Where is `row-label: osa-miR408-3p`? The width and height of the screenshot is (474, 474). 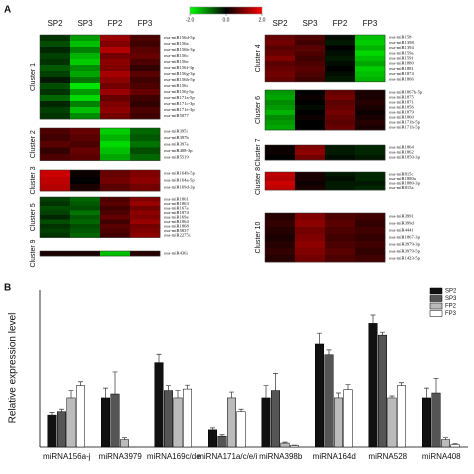 row-label: osa-miR408-3p is located at coordinates (178, 150).